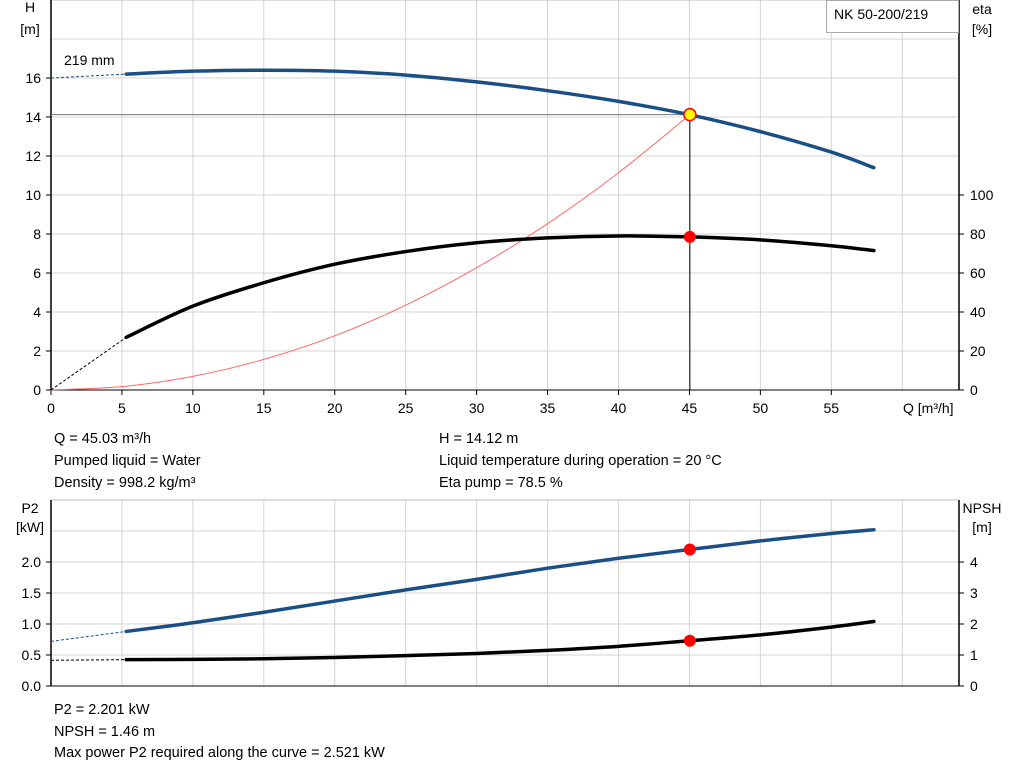 This screenshot has width=1024, height=781. What do you see at coordinates (32, 624) in the screenshot?
I see `y-tick-label-left: 1.0` at bounding box center [32, 624].